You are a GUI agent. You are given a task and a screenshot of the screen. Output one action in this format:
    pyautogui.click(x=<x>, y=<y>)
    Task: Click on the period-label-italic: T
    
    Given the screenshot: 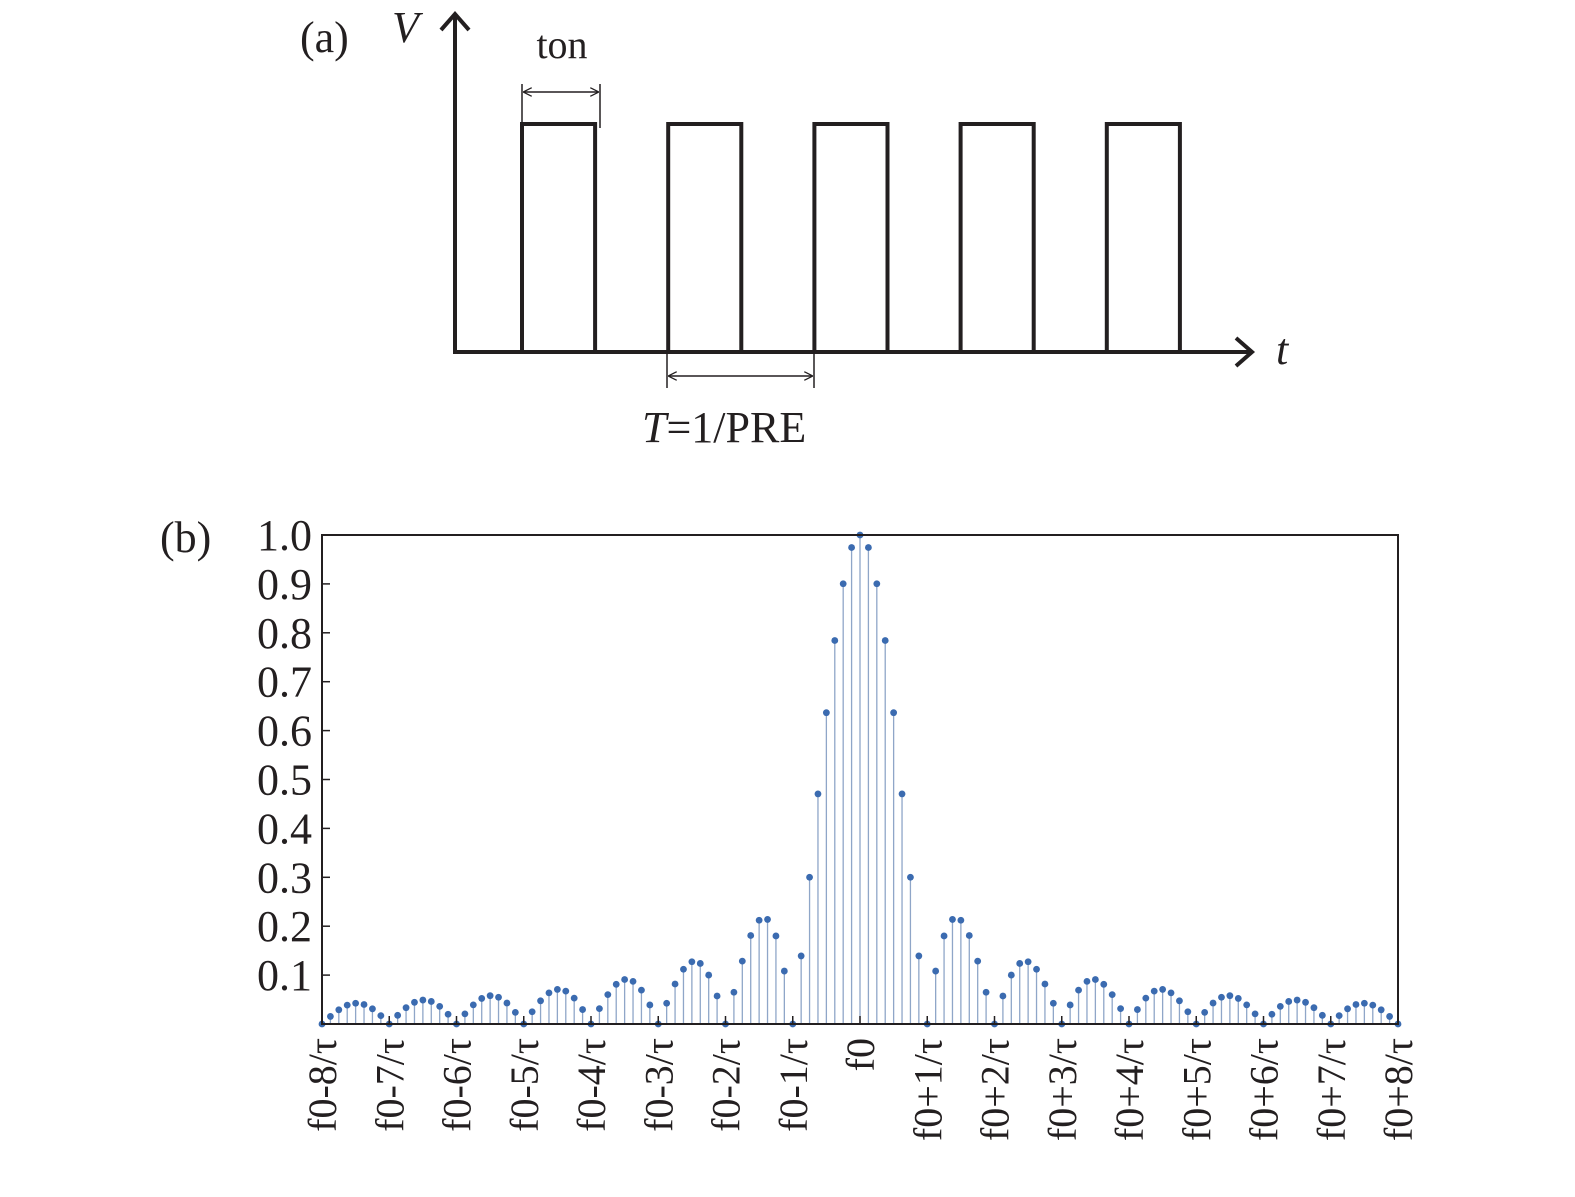 What is the action you would take?
    pyautogui.click(x=656, y=427)
    